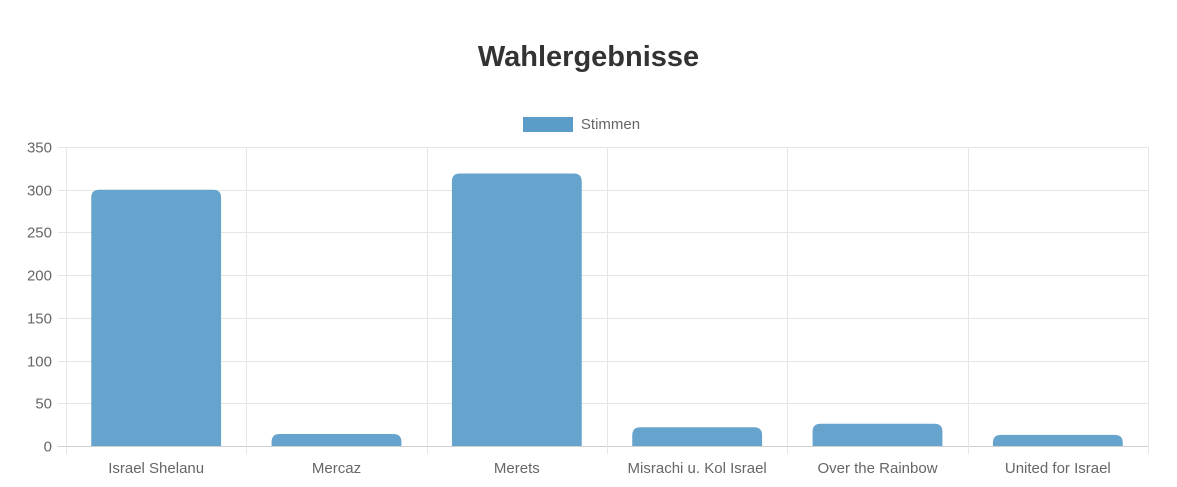 The height and width of the screenshot is (487, 1177). I want to click on x-tick-label: Merets, so click(517, 468).